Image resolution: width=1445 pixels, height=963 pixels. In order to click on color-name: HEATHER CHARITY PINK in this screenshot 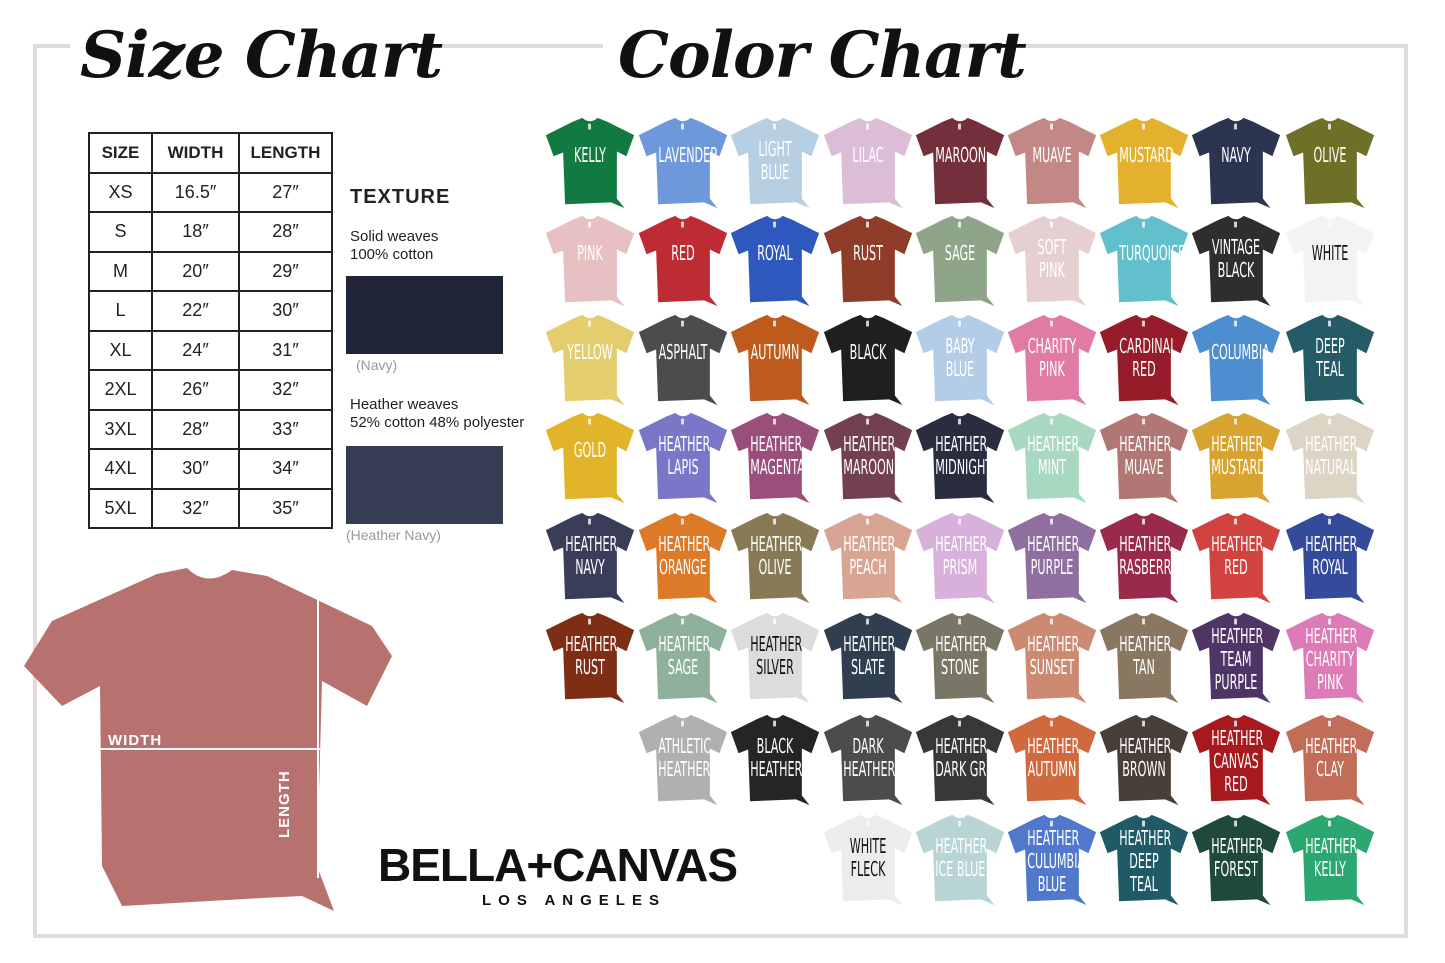, I will do `click(1331, 659)`.